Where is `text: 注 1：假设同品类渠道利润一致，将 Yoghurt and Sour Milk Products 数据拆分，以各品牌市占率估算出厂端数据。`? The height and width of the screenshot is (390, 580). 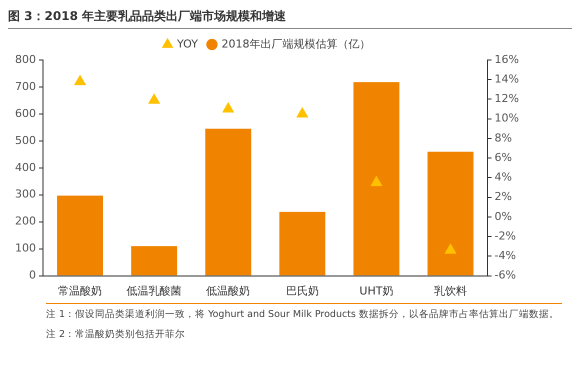
text: 注 1：假设同品类渠道利润一致，将 Yoghurt and Sour Milk Products 数据拆分，以各品牌市占率估算出厂端数据。 is located at coordinates (303, 314).